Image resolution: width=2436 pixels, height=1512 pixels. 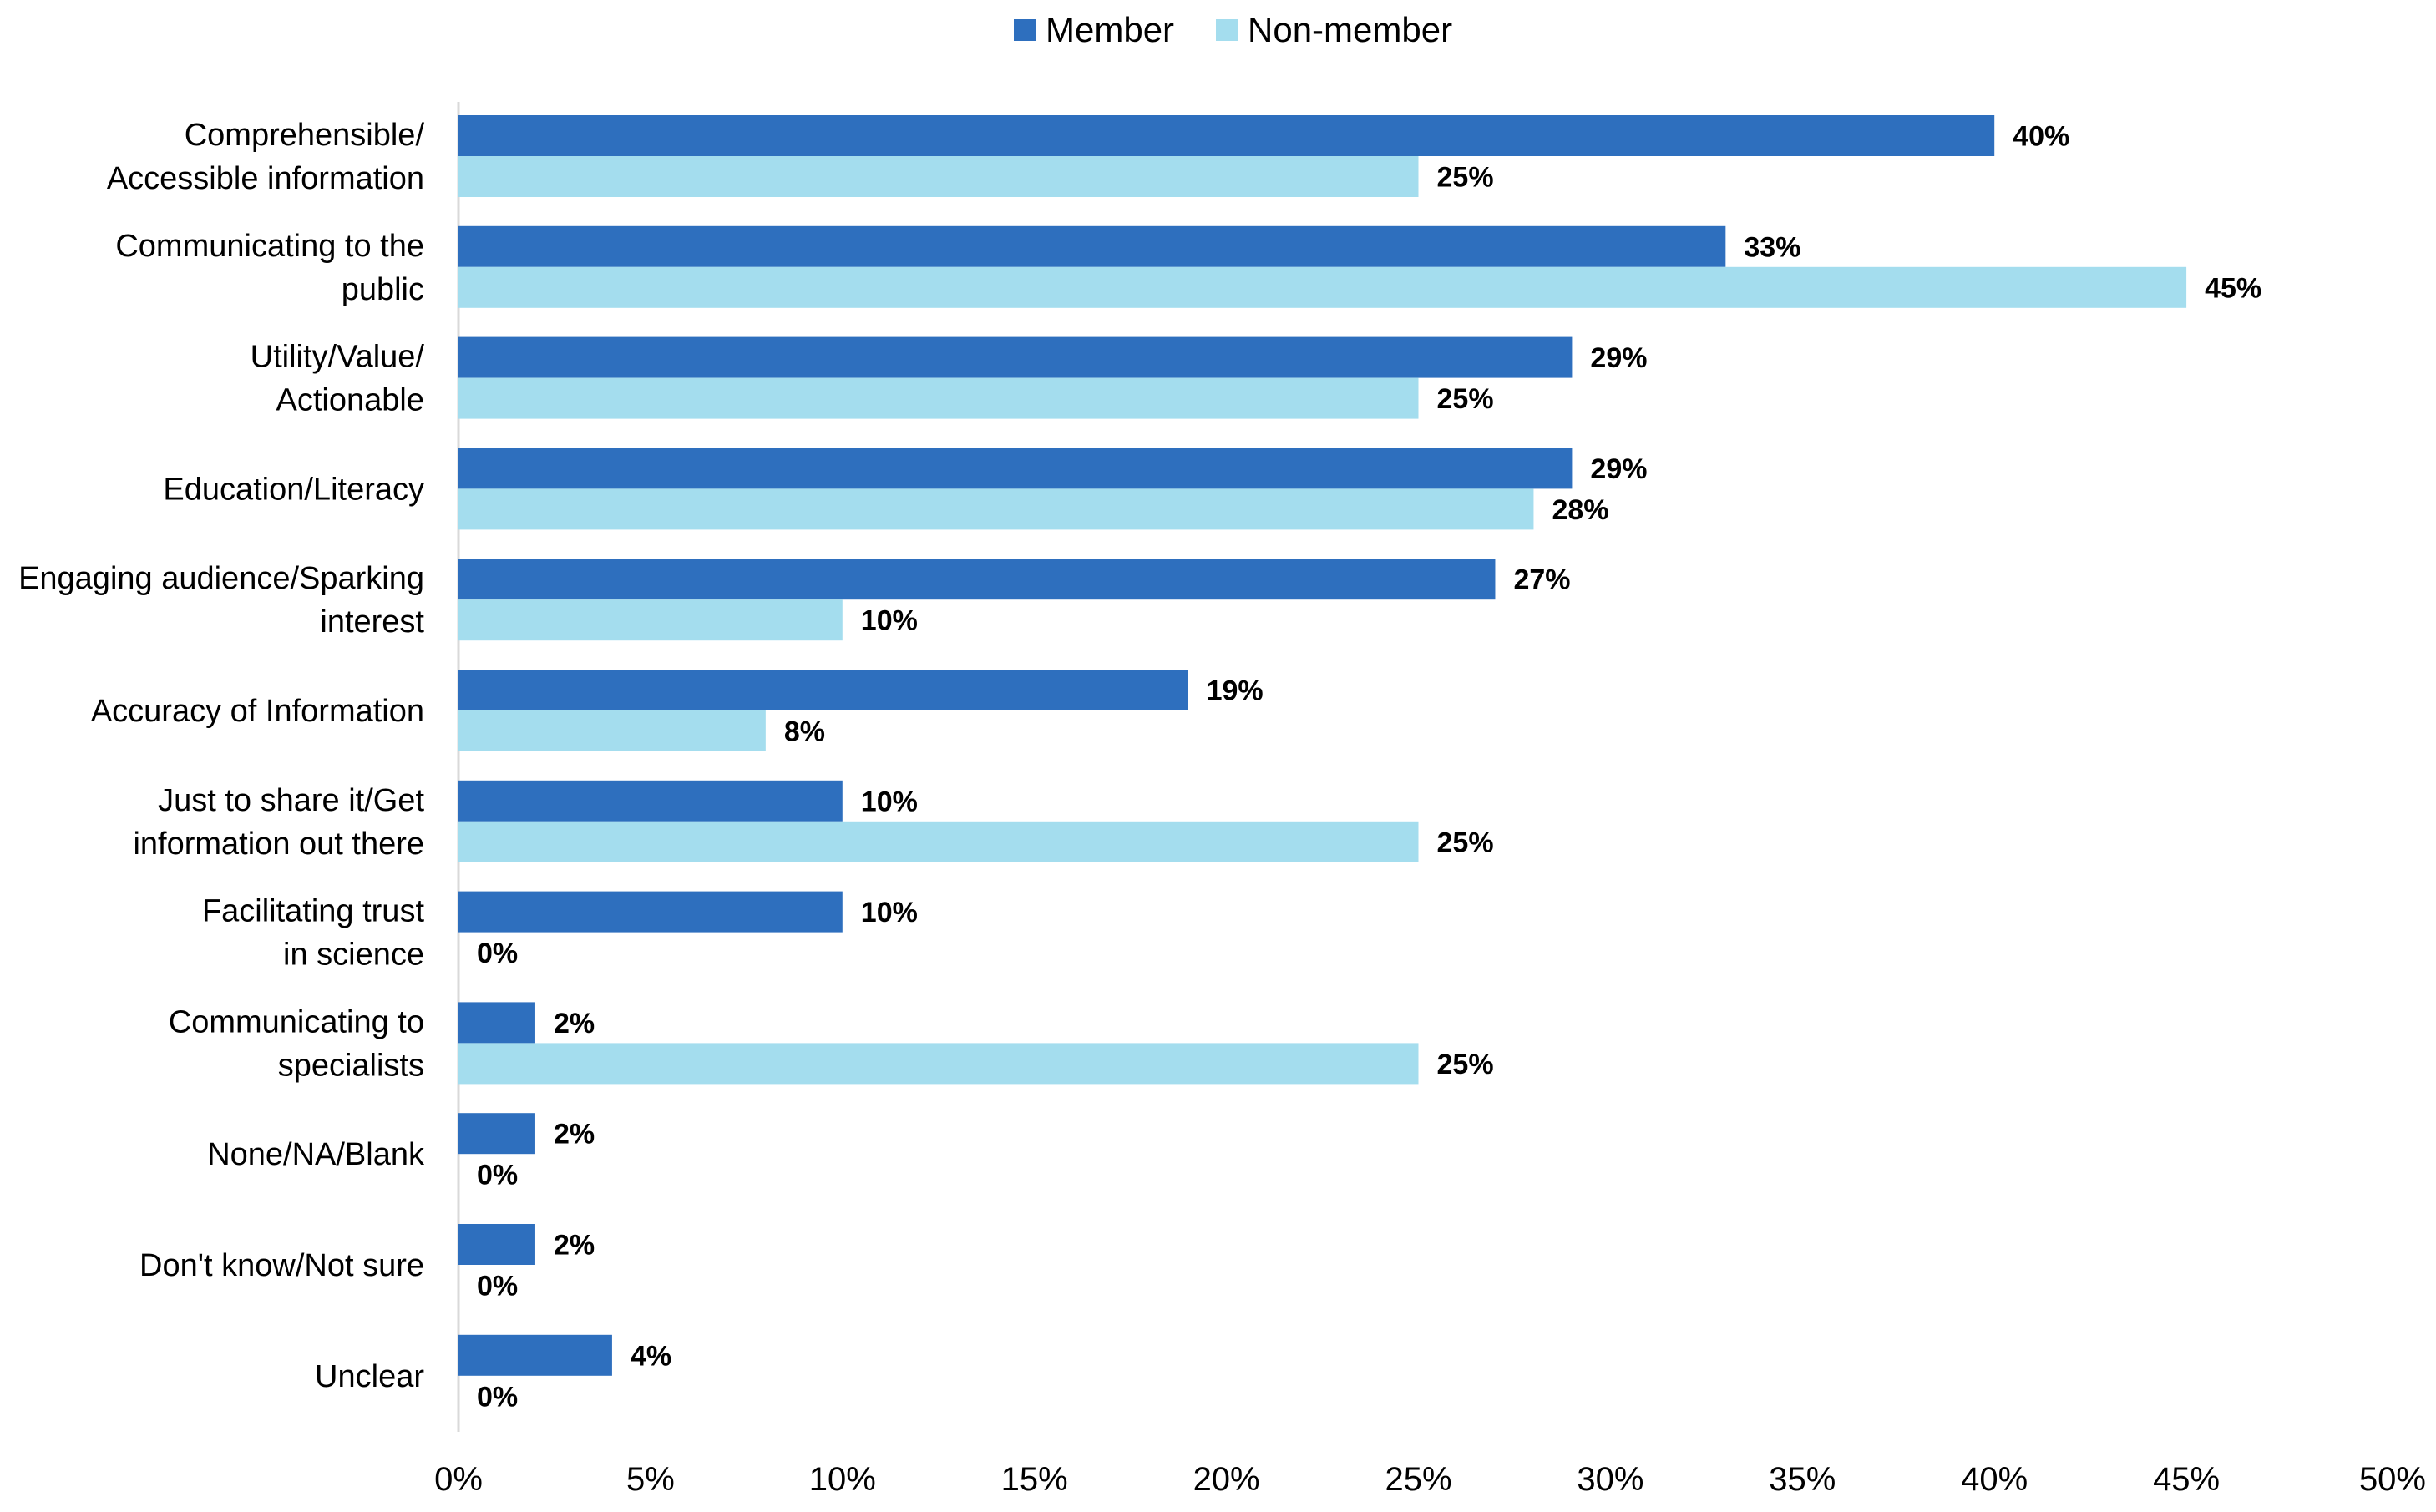 I want to click on x-tick-label: 40%, so click(x=1995, y=1480).